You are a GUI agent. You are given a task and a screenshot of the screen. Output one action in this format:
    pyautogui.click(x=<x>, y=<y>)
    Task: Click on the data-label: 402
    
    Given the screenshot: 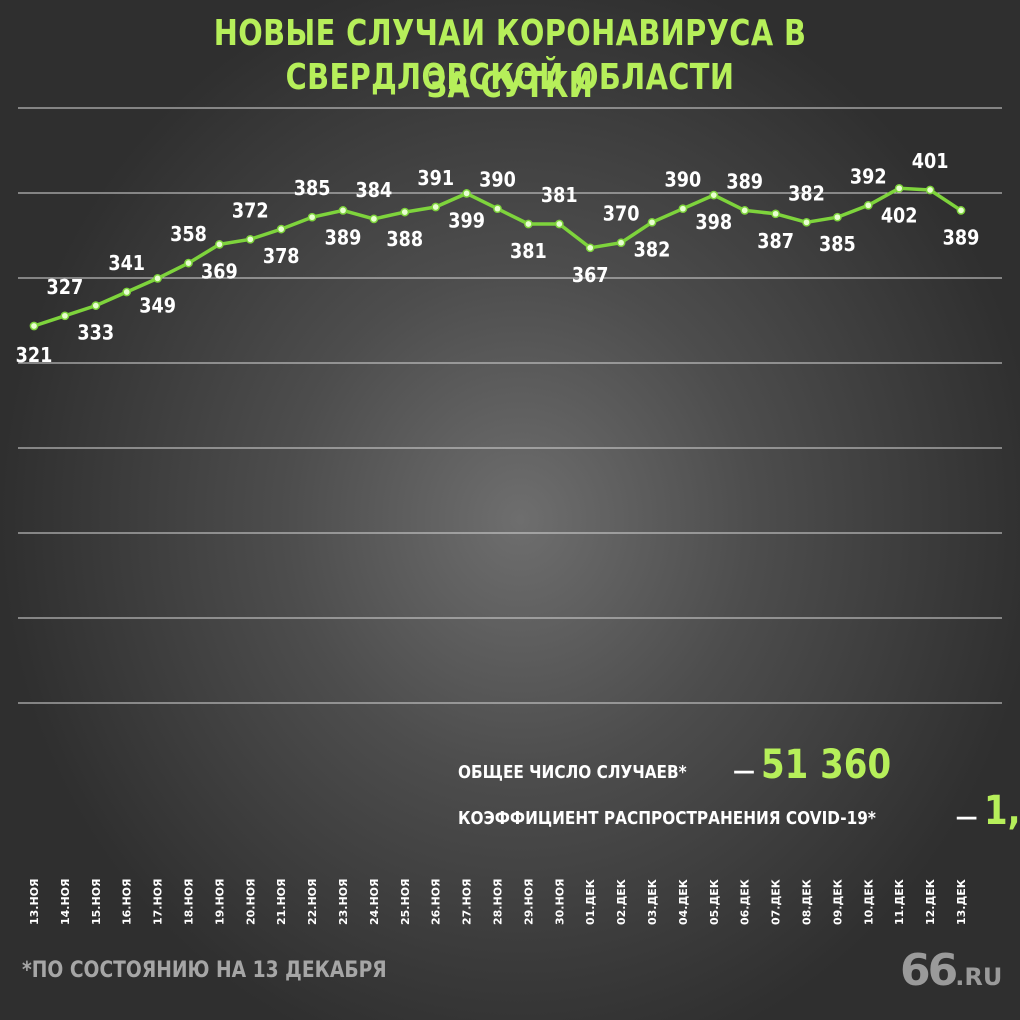 What is the action you would take?
    pyautogui.click(x=899, y=216)
    